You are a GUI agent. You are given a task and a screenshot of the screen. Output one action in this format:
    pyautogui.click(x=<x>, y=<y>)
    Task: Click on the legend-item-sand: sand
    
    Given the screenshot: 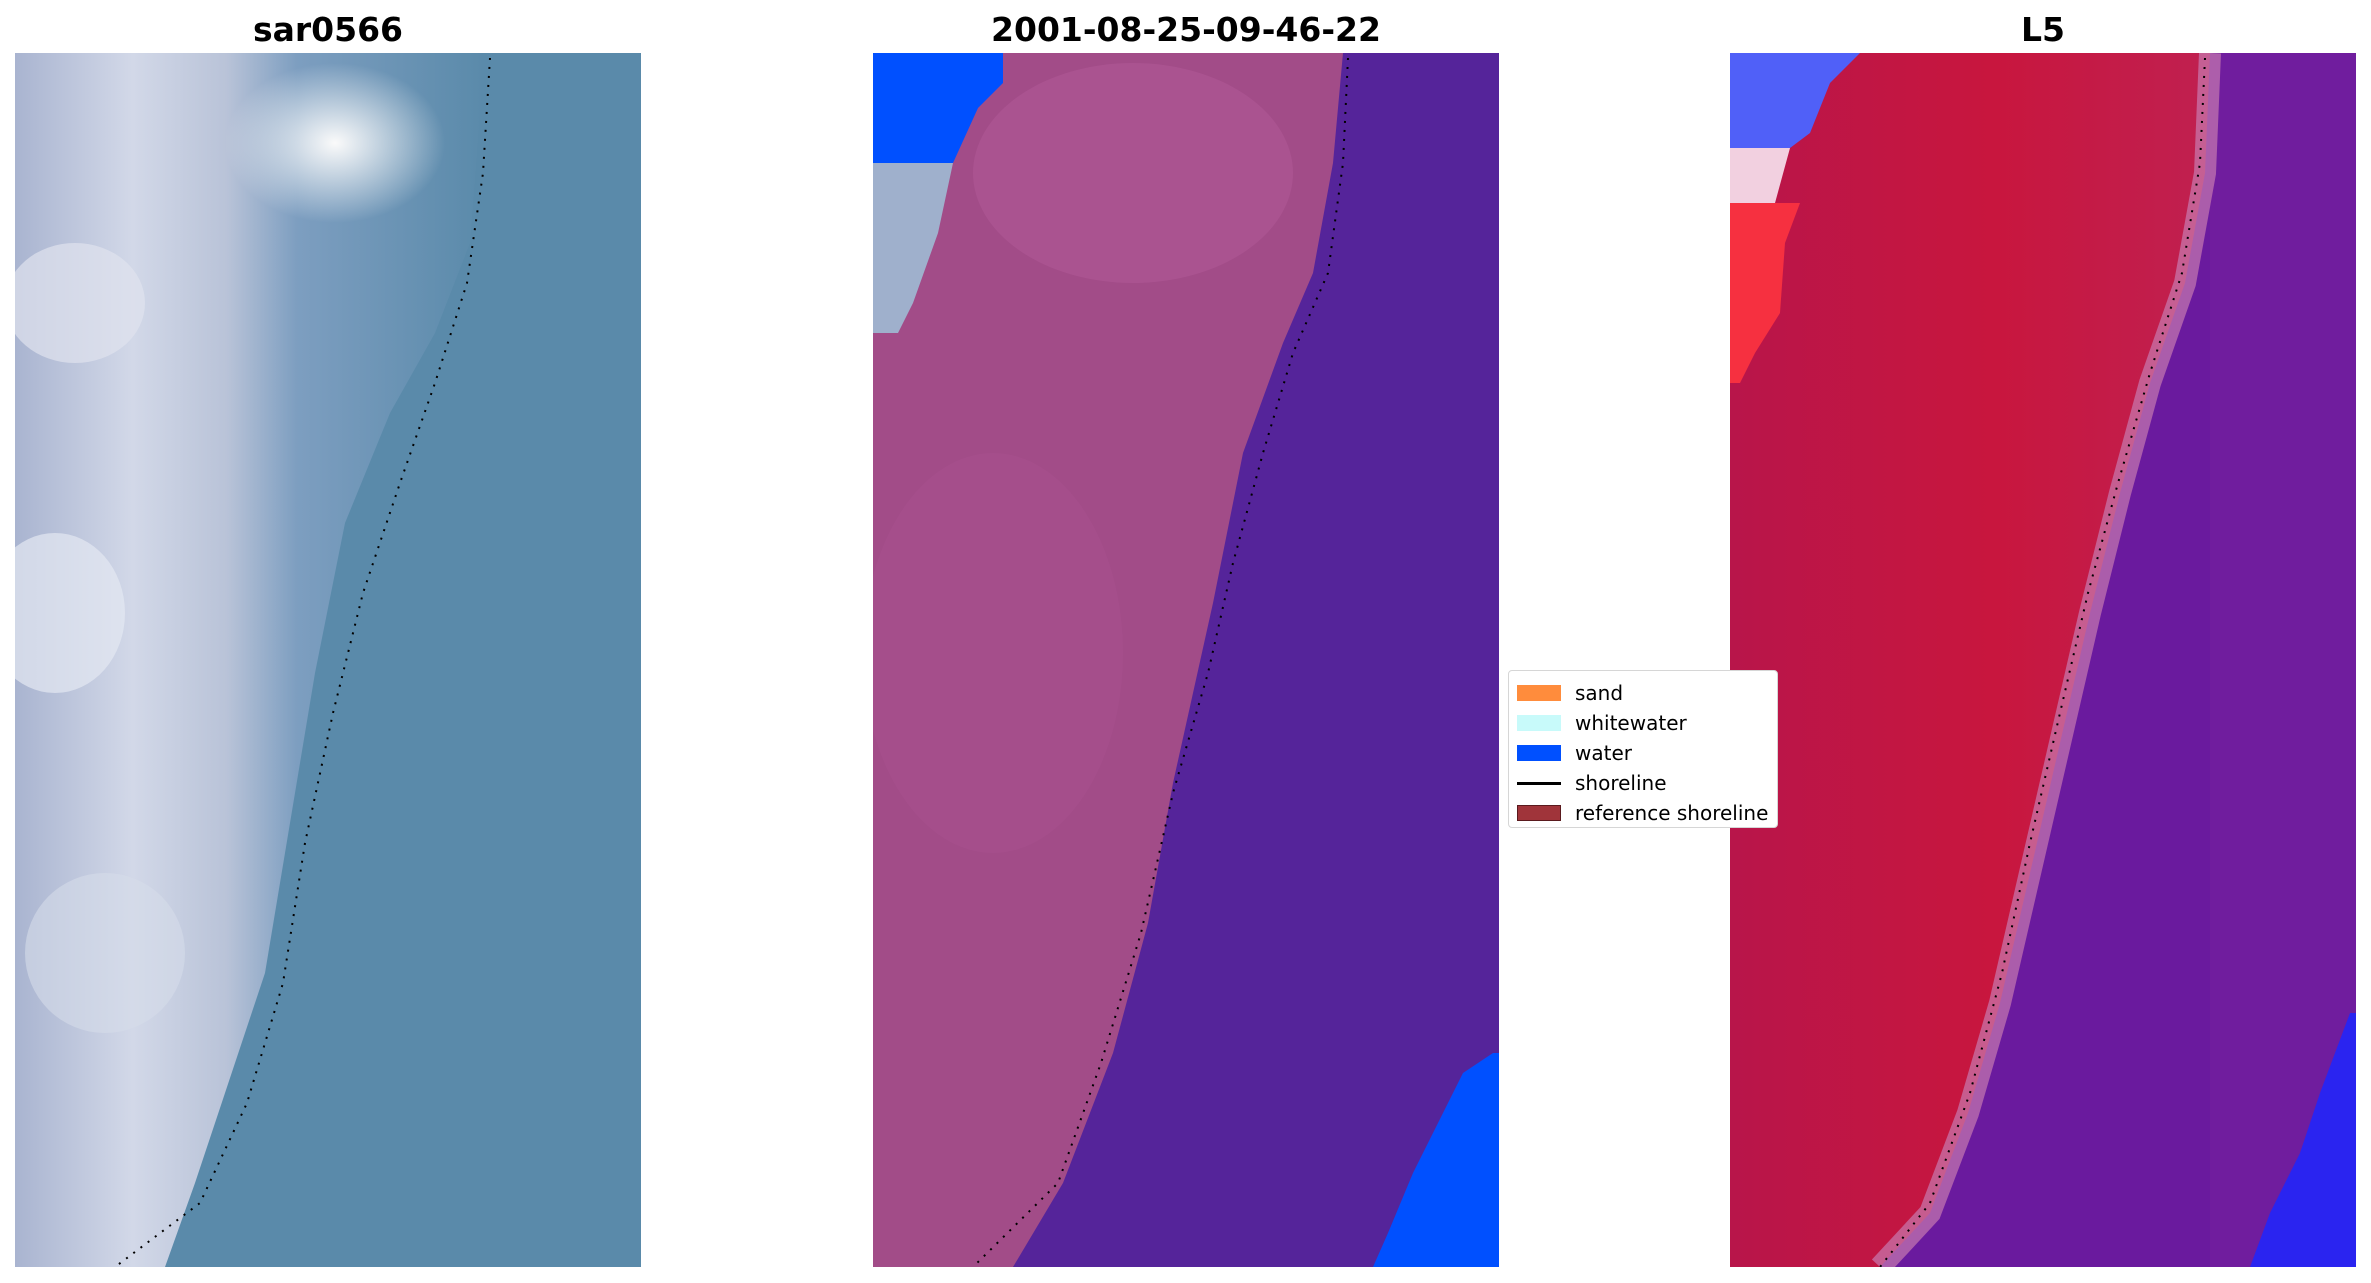 What is the action you would take?
    pyautogui.click(x=1570, y=693)
    